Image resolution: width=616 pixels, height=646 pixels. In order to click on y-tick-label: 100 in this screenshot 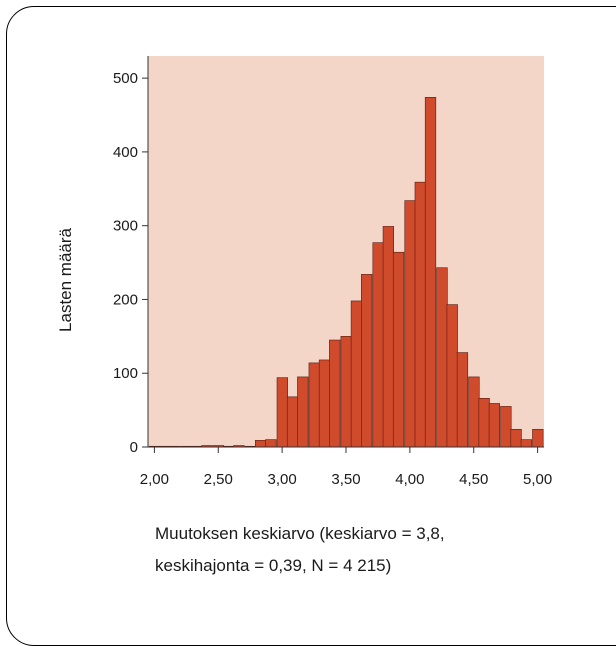, I will do `click(125, 373)`.